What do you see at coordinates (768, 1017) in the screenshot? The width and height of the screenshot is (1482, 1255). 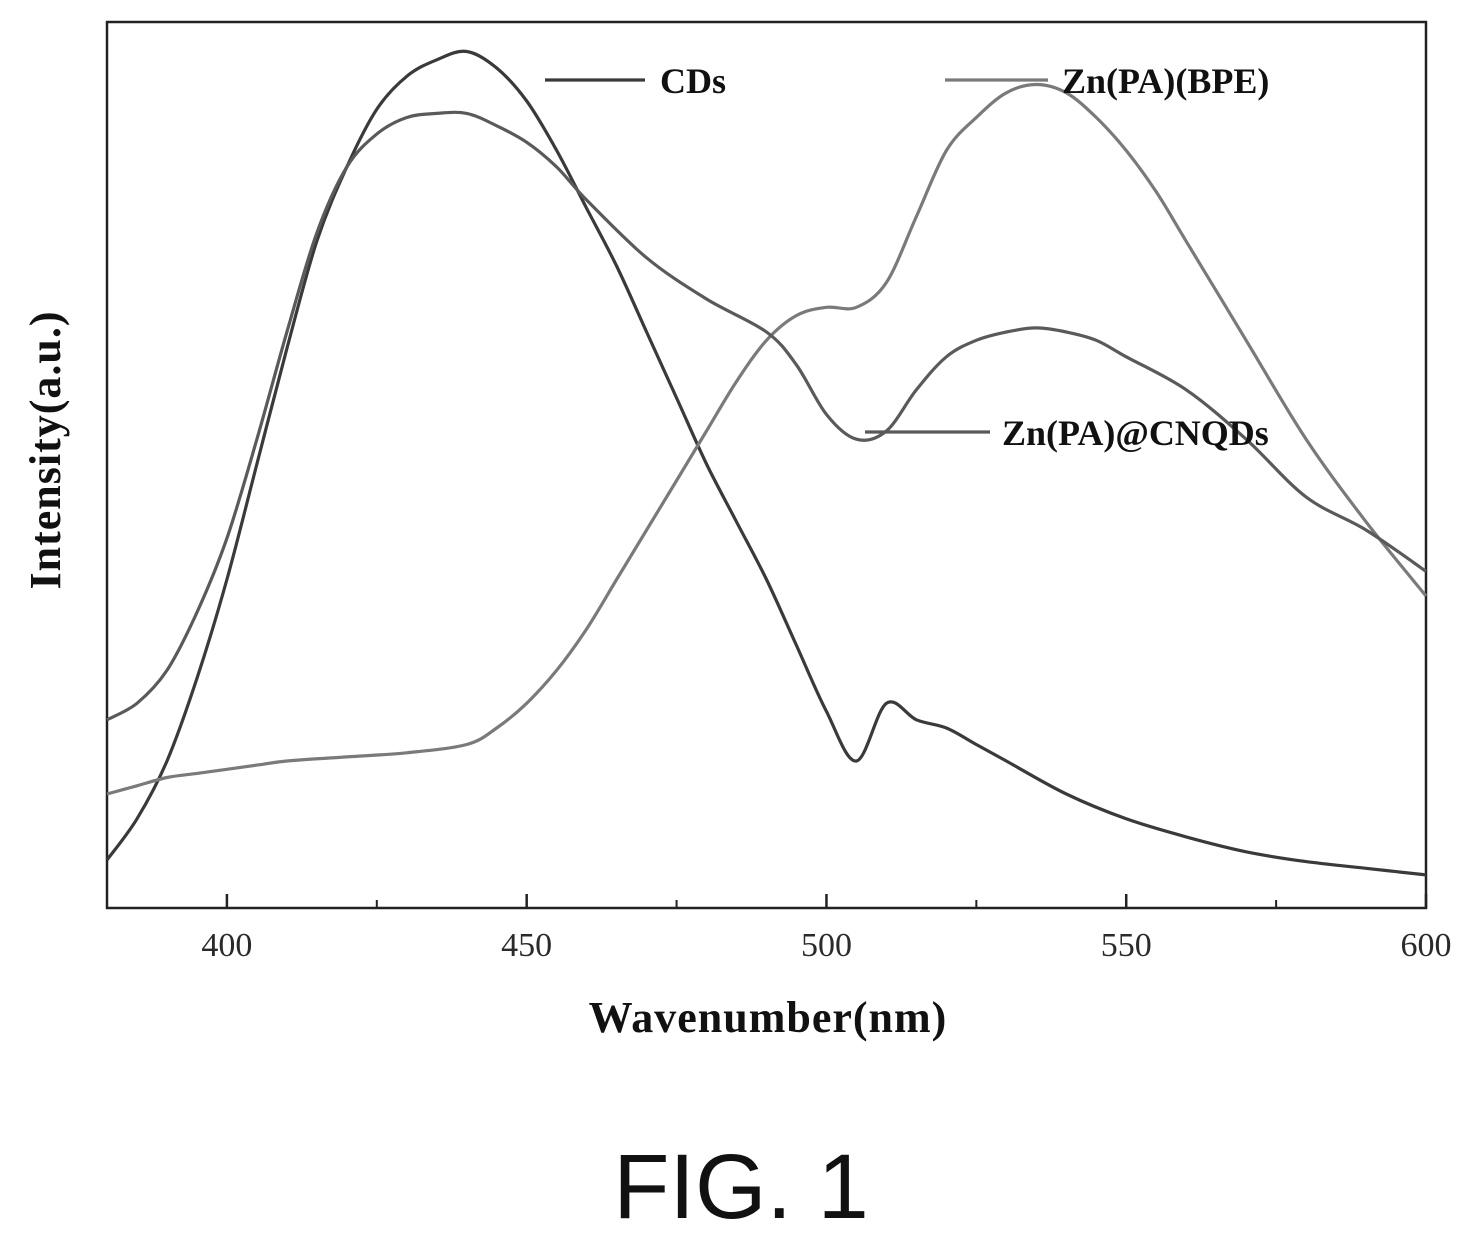 I see `x-axis-title: Wavenumber(nm)` at bounding box center [768, 1017].